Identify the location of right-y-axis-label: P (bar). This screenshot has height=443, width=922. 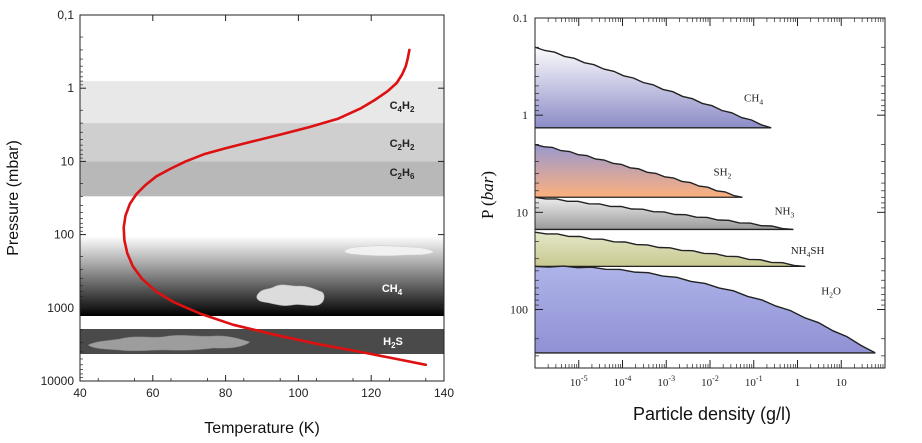
(487, 195).